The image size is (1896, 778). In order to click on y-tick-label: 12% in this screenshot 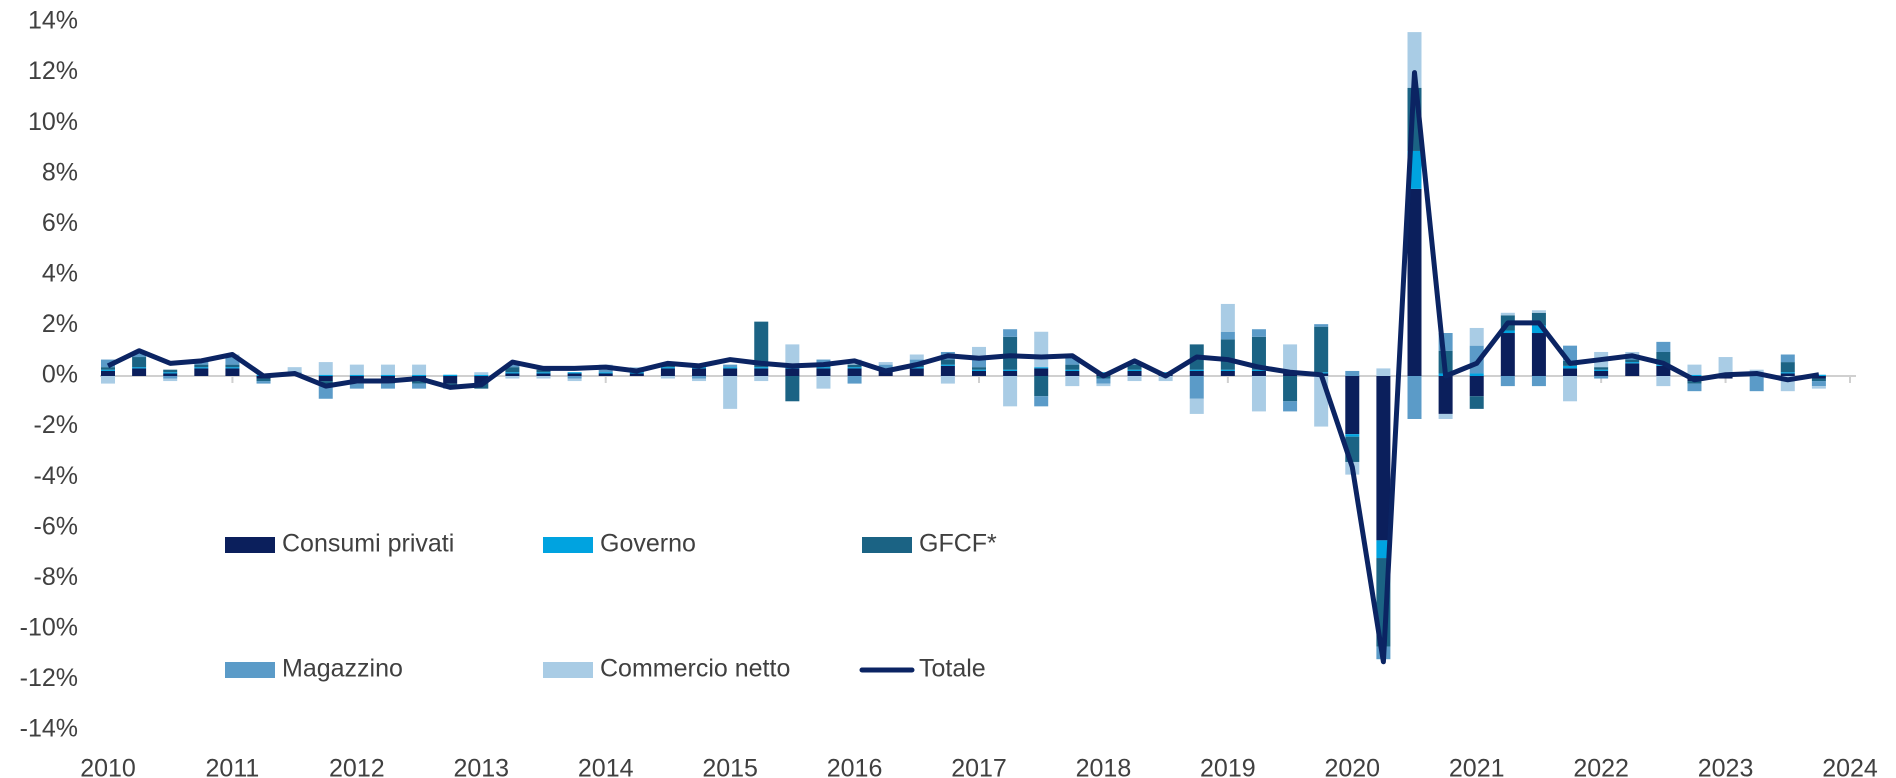, I will do `click(53, 71)`.